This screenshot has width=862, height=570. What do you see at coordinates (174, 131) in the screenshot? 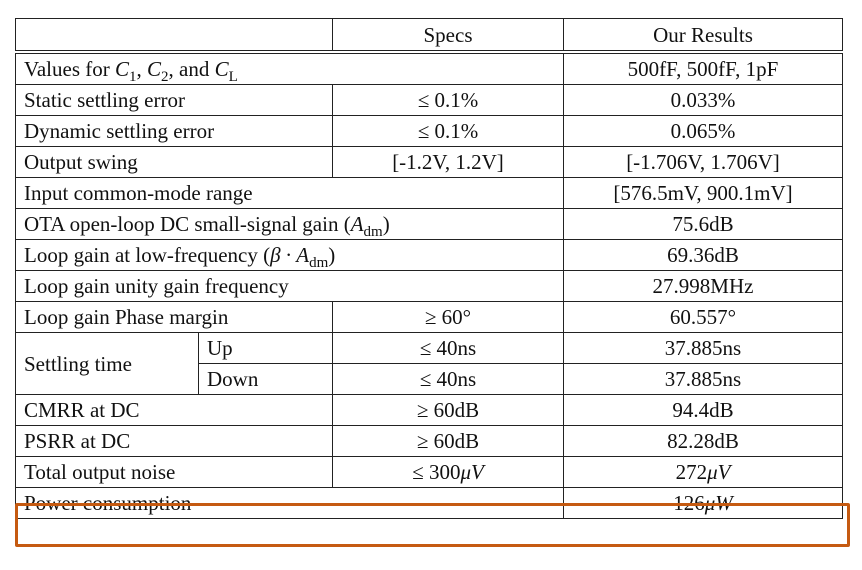
I see `cell: Dynamic settling error` at bounding box center [174, 131].